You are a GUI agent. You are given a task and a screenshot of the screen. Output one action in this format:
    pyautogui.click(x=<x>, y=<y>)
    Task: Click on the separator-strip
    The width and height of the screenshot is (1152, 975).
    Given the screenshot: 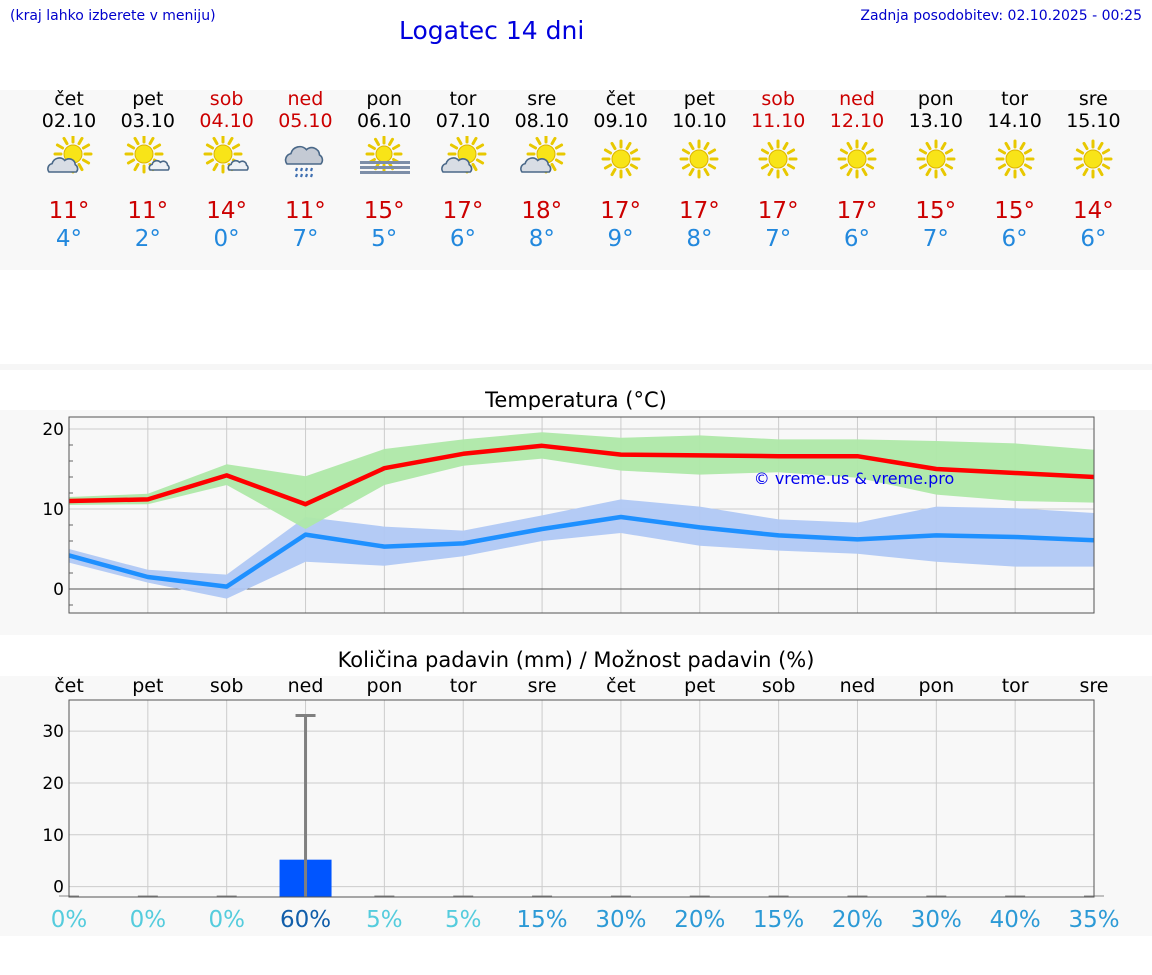 What is the action you would take?
    pyautogui.click(x=576, y=367)
    